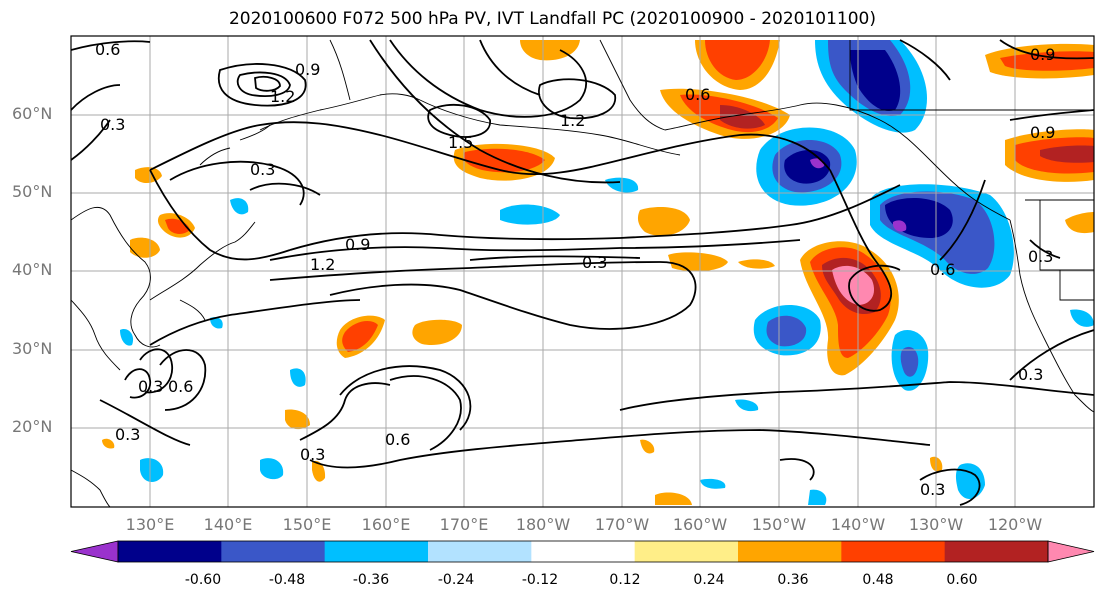 Image resolution: width=1105 pixels, height=601 pixels. Describe the element at coordinates (878, 580) in the screenshot. I see `colorbar-label: 0.48` at that location.